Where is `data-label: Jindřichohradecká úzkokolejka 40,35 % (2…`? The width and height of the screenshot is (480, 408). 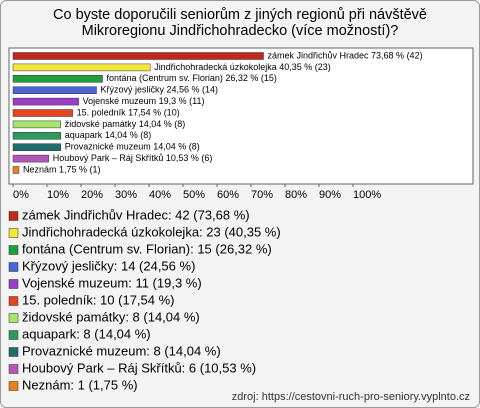 data-label: Jindřichohradecká úzkokolejka 40,35 % (2… is located at coordinates (242, 67).